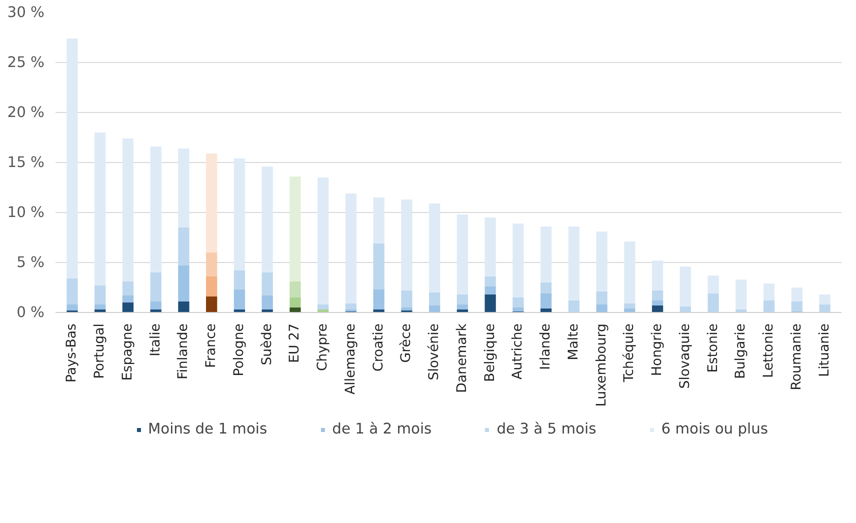 Image resolution: width=856 pixels, height=523 pixels. What do you see at coordinates (602, 365) in the screenshot?
I see `x-tick-label: Luxembourg` at bounding box center [602, 365].